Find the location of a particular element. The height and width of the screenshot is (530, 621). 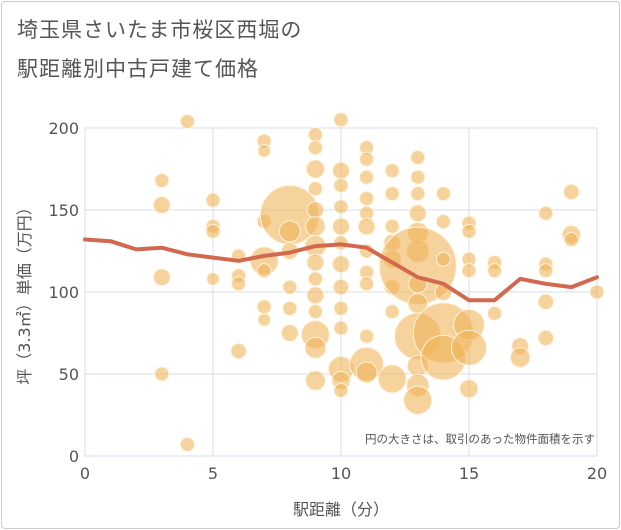

x-tick-label: 10 is located at coordinates (341, 473).